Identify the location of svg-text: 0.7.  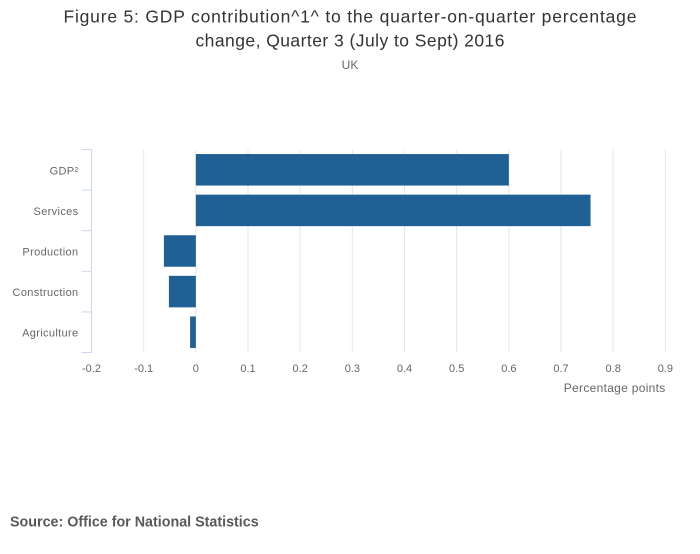
(560, 369).